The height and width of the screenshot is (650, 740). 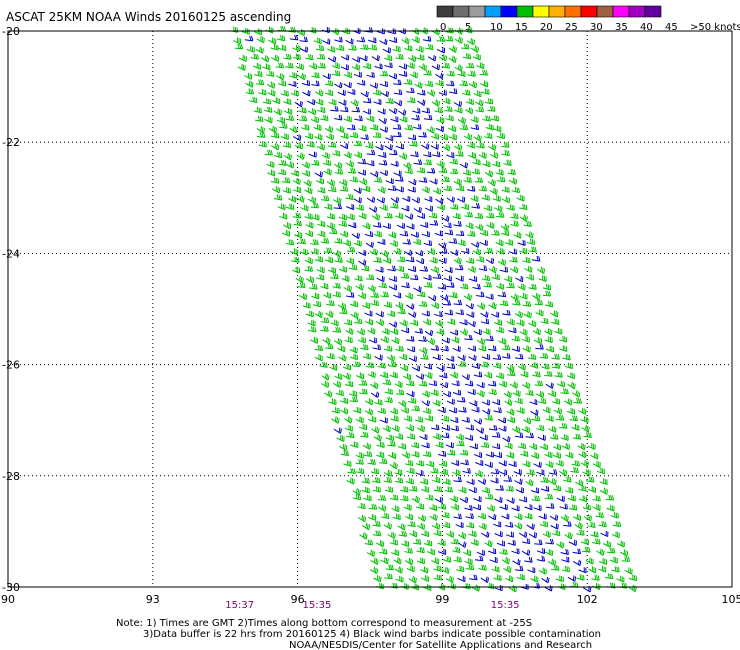 I want to click on x-tick-label: 105, so click(x=731, y=599).